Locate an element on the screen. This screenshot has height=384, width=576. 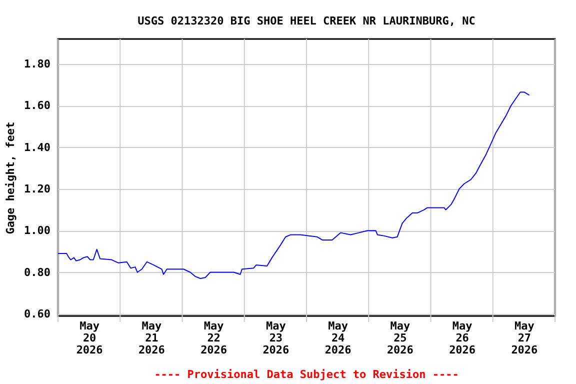
x-tick-label: May 21 2026 is located at coordinates (152, 338).